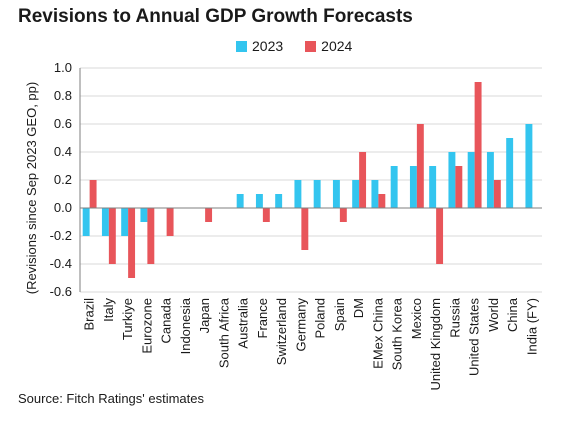  Describe the element at coordinates (63, 207) in the screenshot. I see `y-tick-label: 0.0` at that location.